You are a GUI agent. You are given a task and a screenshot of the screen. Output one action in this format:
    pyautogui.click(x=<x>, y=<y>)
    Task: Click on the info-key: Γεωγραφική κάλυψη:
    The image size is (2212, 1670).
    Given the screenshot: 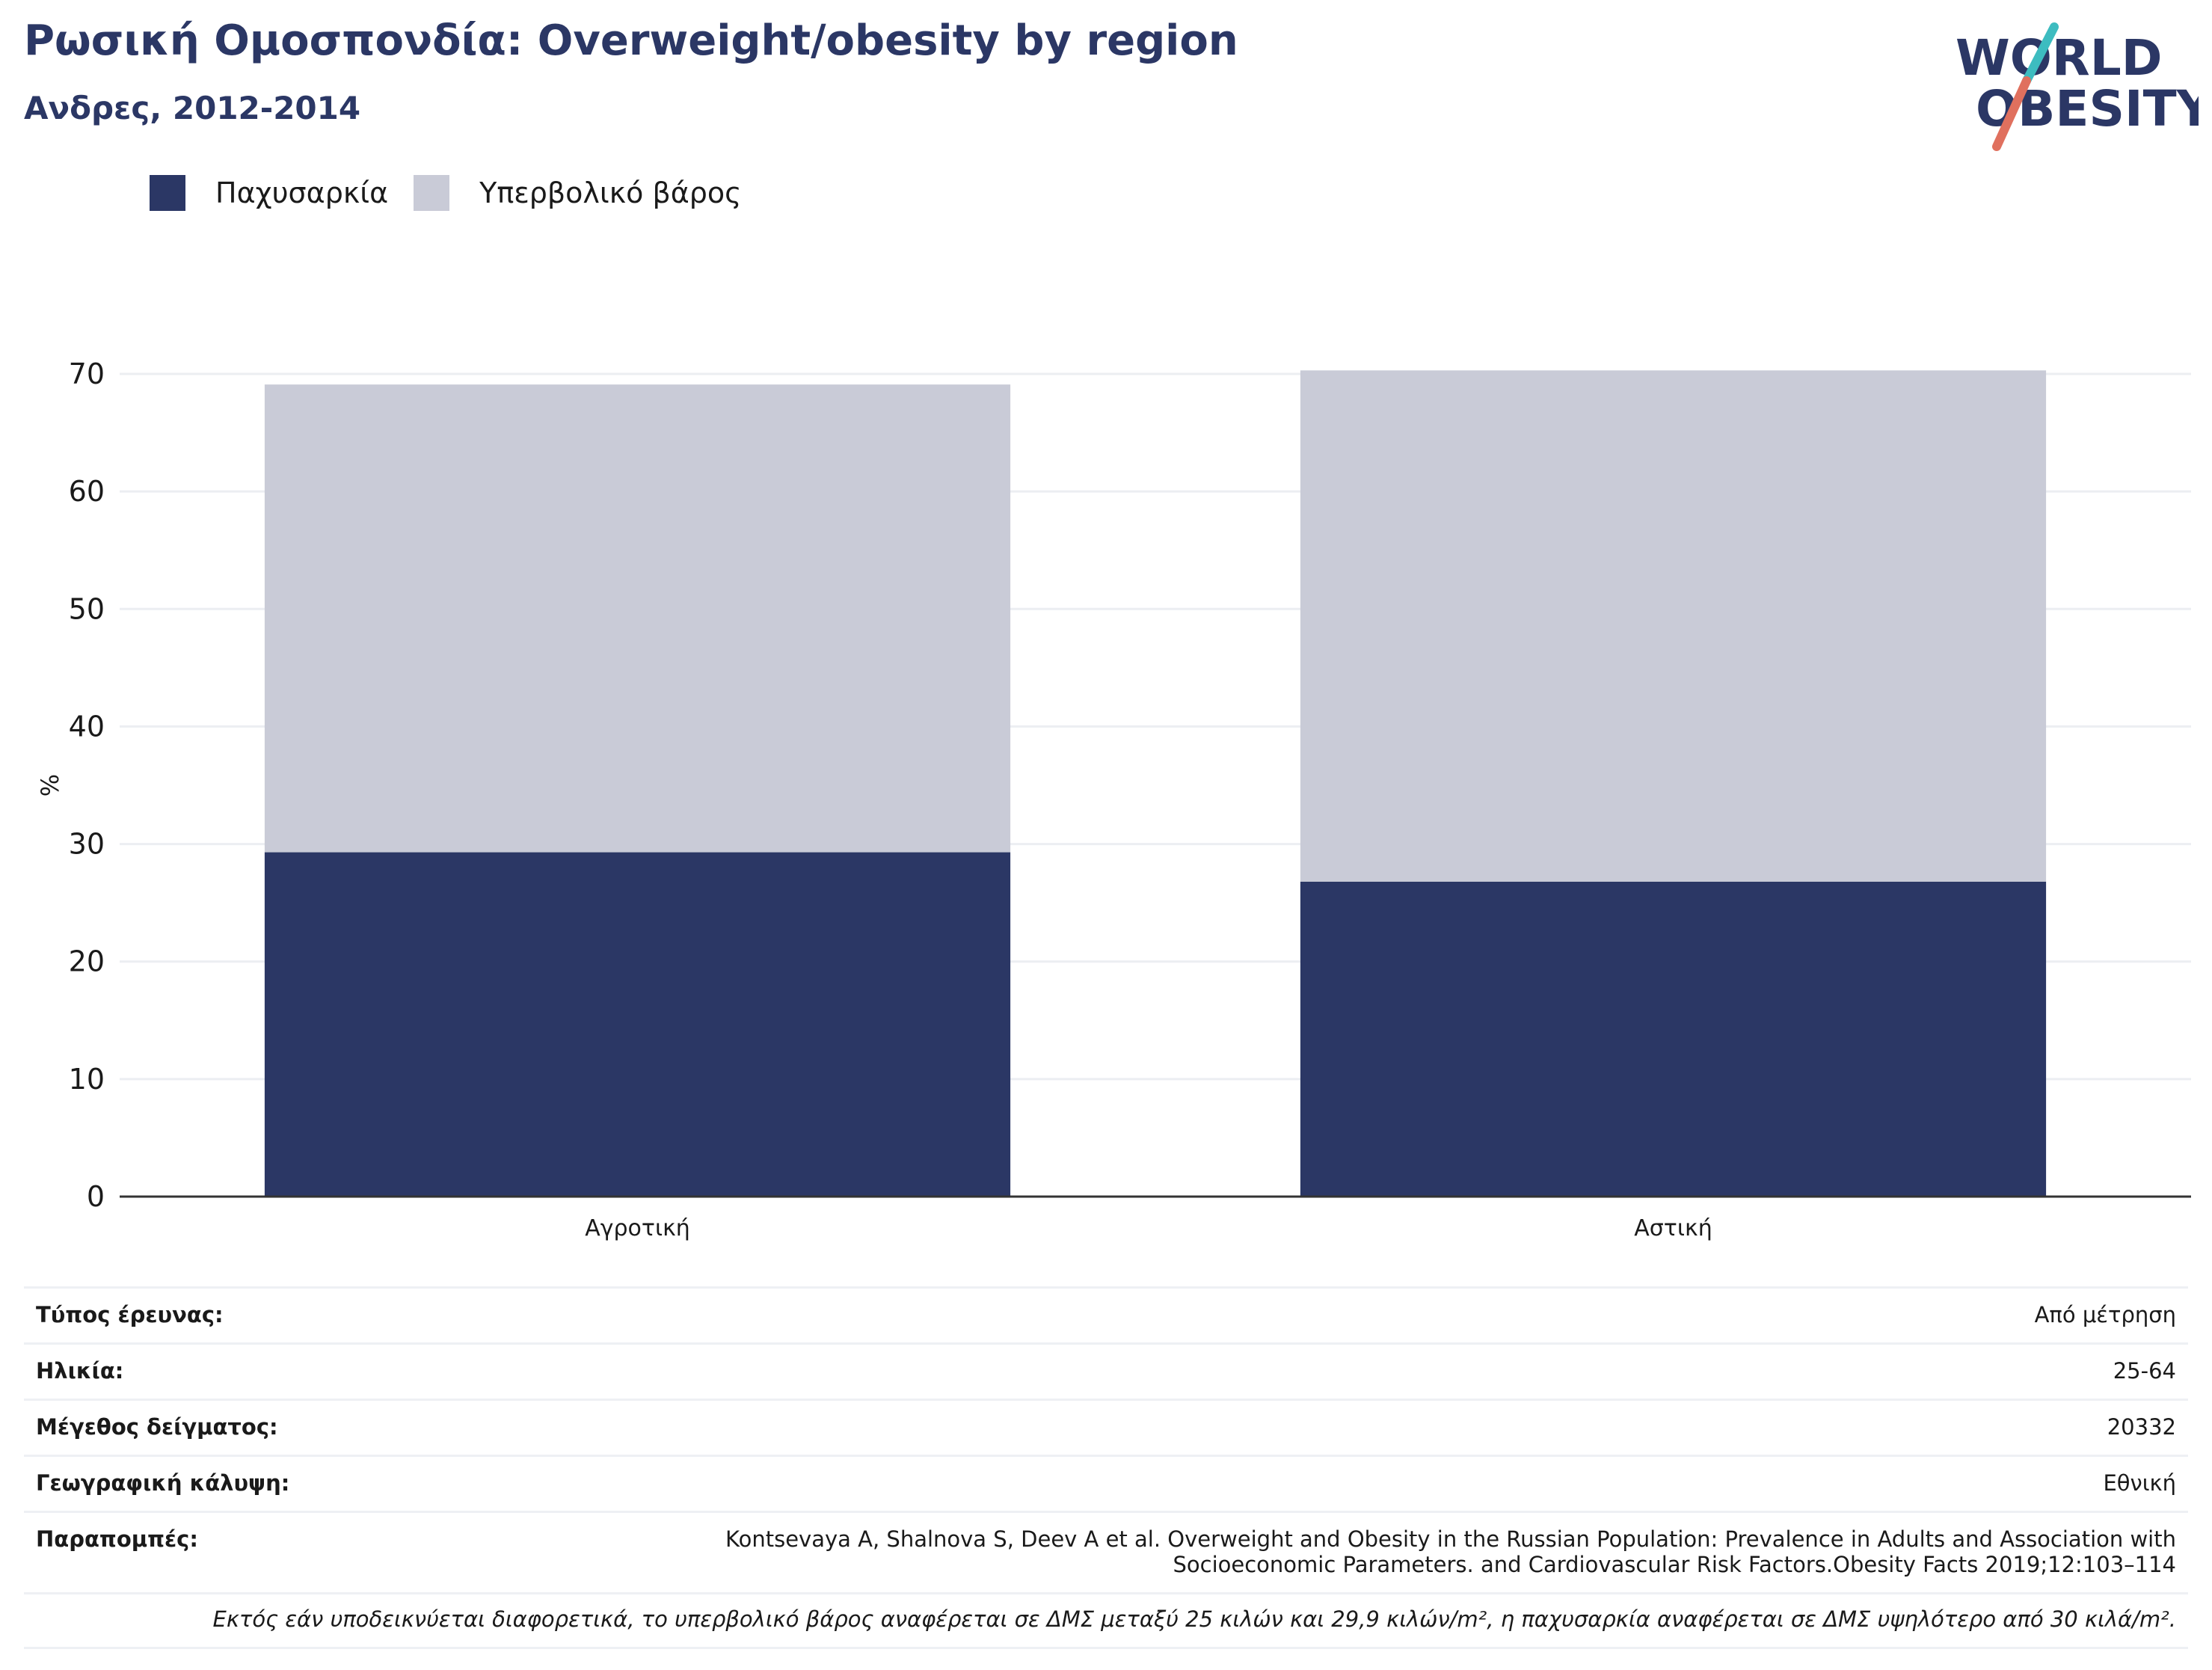 What is the action you would take?
    pyautogui.click(x=163, y=1483)
    